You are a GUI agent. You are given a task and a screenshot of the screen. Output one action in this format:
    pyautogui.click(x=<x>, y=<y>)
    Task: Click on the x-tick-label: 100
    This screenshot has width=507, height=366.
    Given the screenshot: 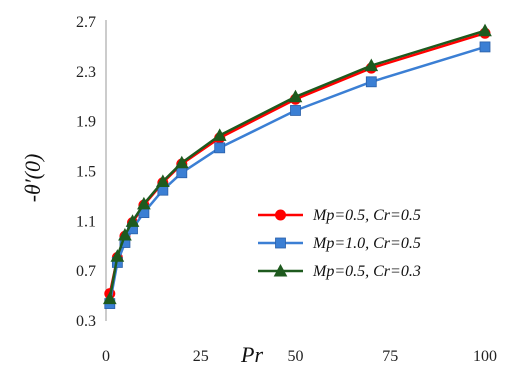 What is the action you would take?
    pyautogui.click(x=485, y=356)
    